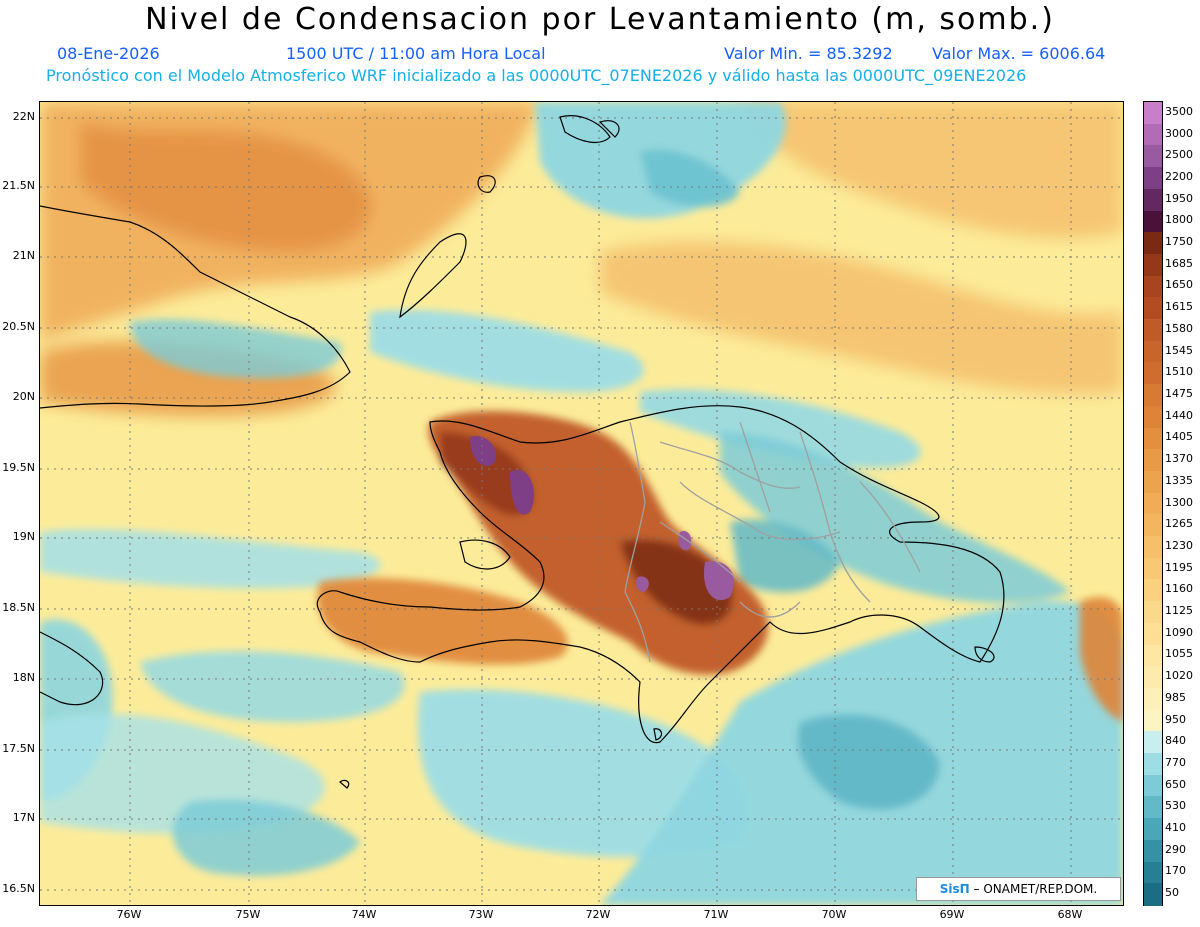  Describe the element at coordinates (1179, 676) in the screenshot. I see `colorbar-label: 1020` at that location.